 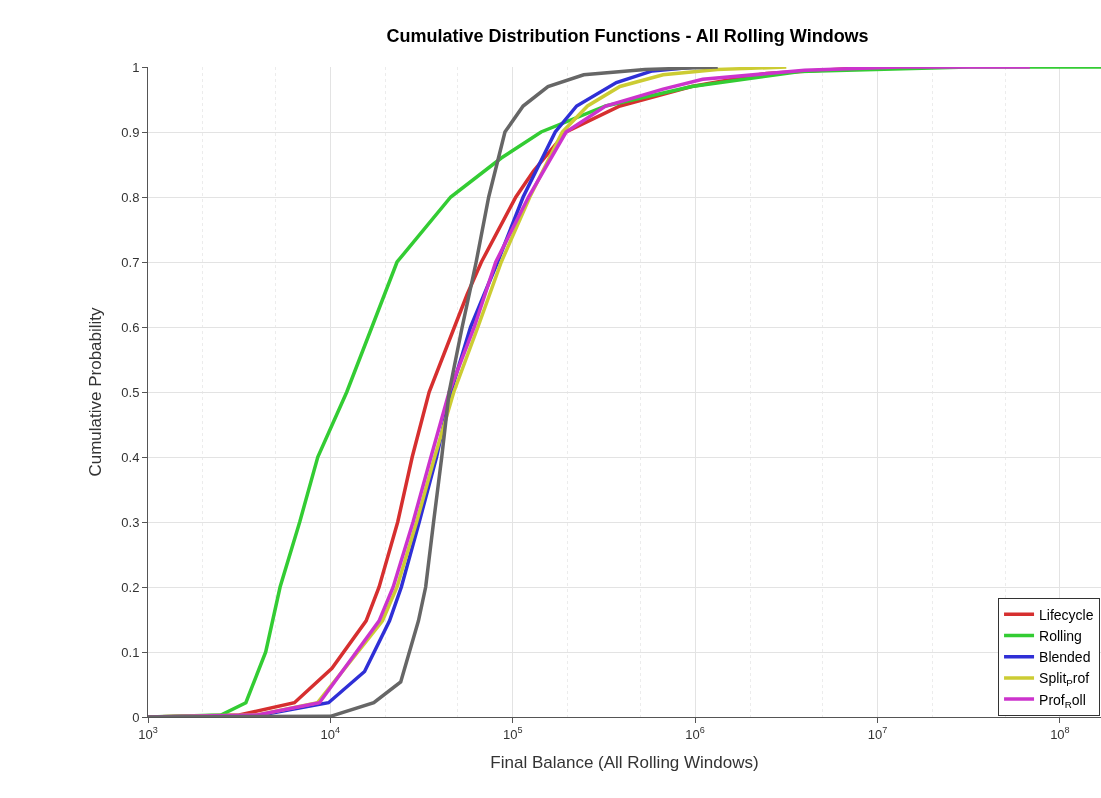 What do you see at coordinates (130, 522) in the screenshot?
I see `y-tick-label: 0.3` at bounding box center [130, 522].